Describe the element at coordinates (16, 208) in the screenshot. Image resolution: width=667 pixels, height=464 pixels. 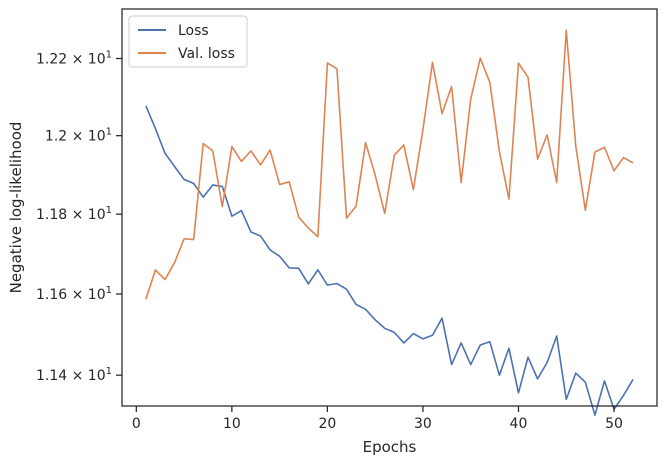
I see `y-axis-label: Negative log-likelihood` at that location.